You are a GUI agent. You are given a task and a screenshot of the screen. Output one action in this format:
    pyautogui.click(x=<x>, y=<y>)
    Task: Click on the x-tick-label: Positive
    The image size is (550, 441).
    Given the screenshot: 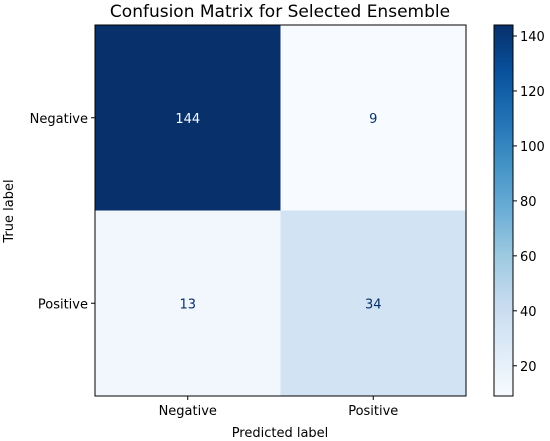 What is the action you would take?
    pyautogui.click(x=373, y=411)
    